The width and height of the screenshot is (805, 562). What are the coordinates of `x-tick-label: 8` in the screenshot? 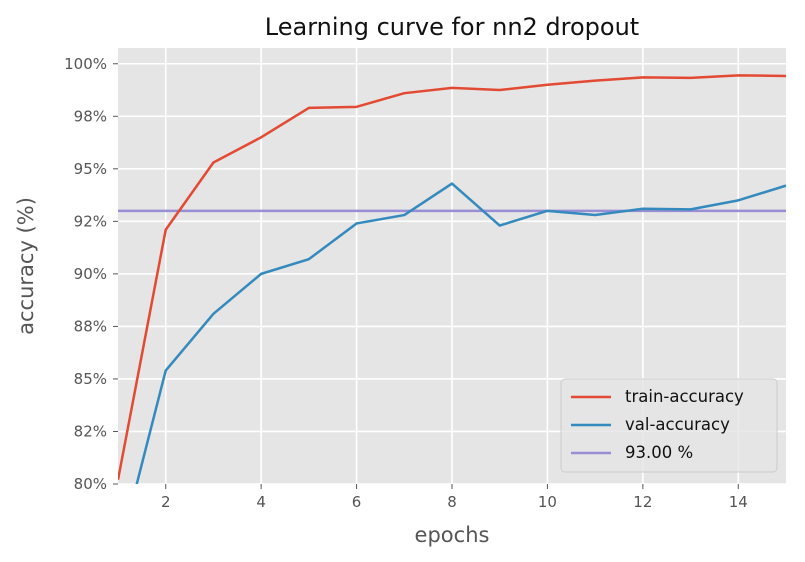 It's located at (452, 502).